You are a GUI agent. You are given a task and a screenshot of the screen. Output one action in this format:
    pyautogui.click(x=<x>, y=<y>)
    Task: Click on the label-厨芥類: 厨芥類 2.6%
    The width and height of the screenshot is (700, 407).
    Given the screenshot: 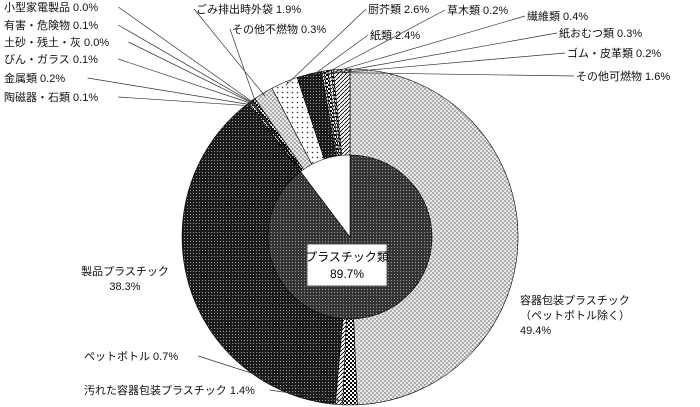 What is the action you would take?
    pyautogui.click(x=398, y=9)
    